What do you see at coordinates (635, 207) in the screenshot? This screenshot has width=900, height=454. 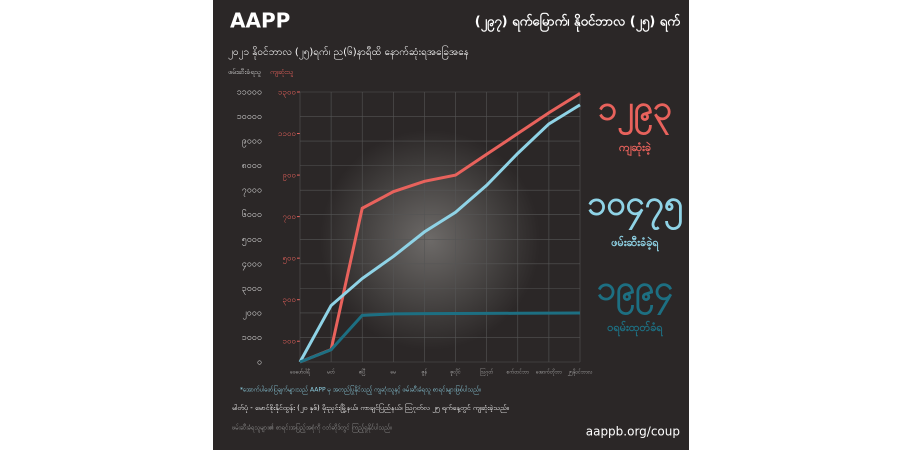 I see `total-number: ၁၀၄၇၅` at bounding box center [635, 207].